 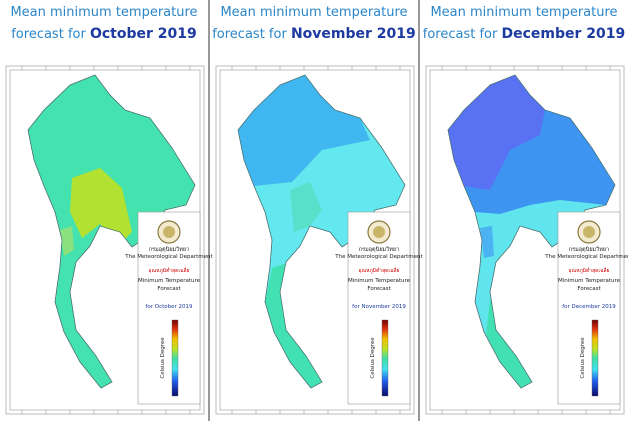 I want to click on title-month: November 2019, so click(x=353, y=34).